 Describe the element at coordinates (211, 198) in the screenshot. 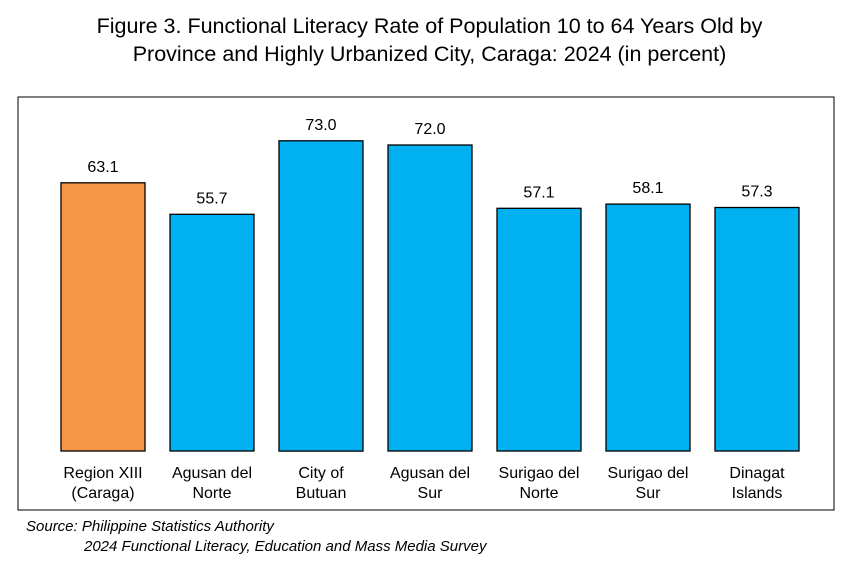

I see `bar-value-label-1: 55.7` at that location.